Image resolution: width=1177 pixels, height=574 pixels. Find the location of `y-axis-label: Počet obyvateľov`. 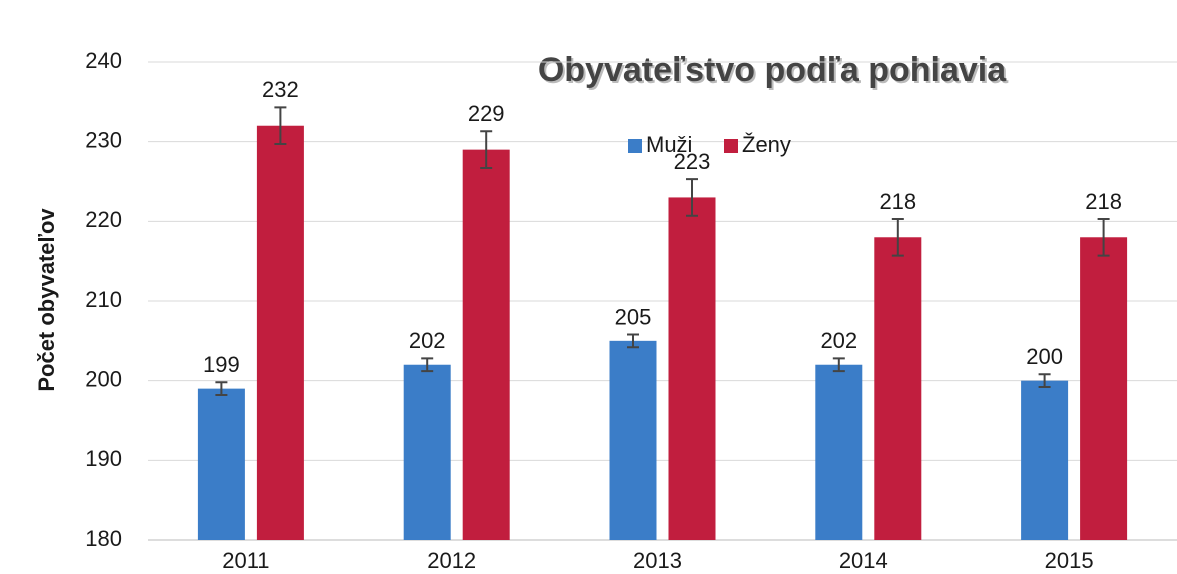

y-axis-label: Počet obyvateľov is located at coordinates (46, 300).